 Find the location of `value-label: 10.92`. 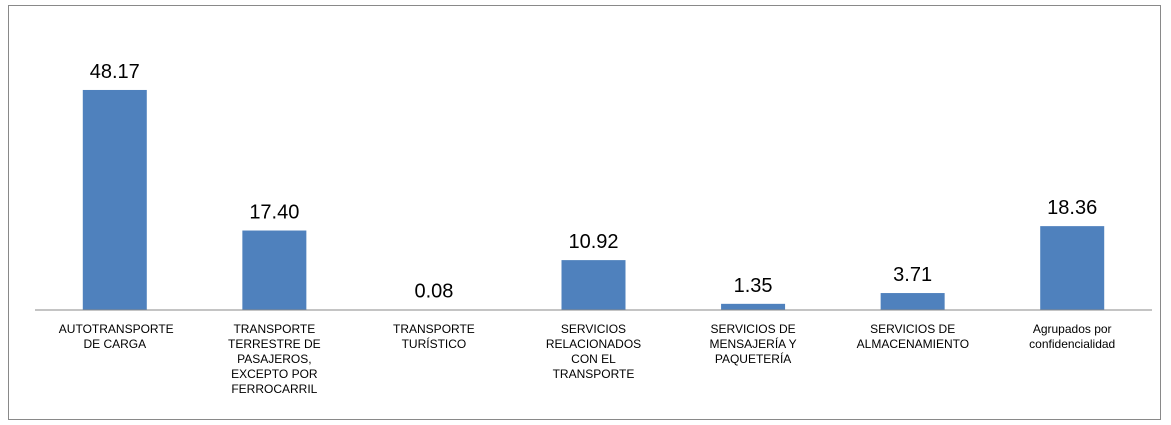

value-label: 10.92 is located at coordinates (593, 242).